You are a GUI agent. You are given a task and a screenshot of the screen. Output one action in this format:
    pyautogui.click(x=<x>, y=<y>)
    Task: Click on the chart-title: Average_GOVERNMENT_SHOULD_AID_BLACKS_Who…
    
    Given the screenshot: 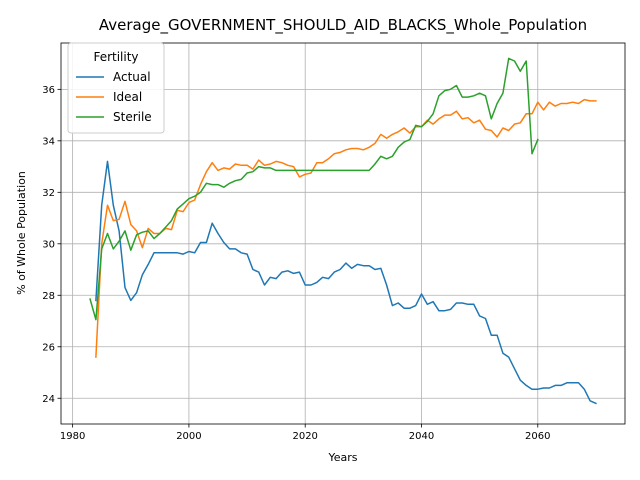 What is the action you would take?
    pyautogui.click(x=343, y=25)
    